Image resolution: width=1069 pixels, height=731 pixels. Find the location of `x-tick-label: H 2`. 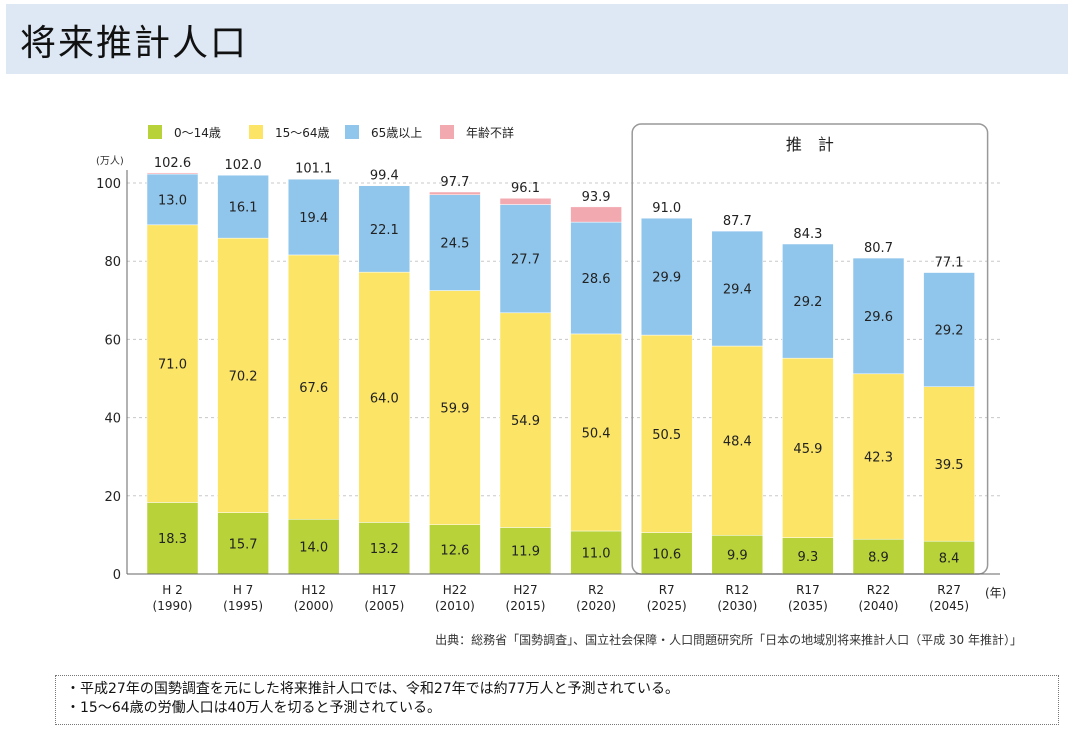

x-tick-label: H 2 is located at coordinates (172, 590).